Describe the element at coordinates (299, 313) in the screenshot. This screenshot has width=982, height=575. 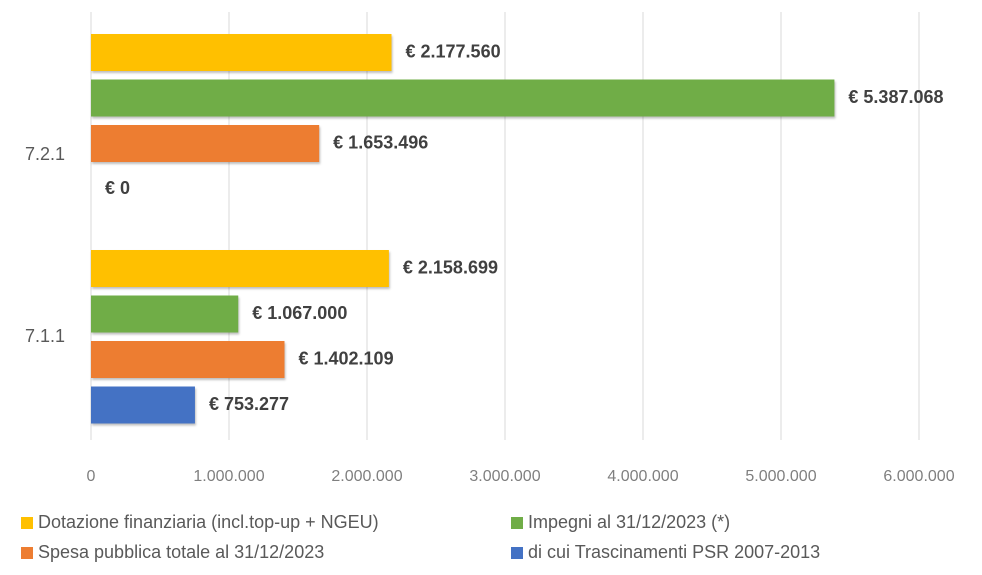
I see `value-label: € 1.067.000` at that location.